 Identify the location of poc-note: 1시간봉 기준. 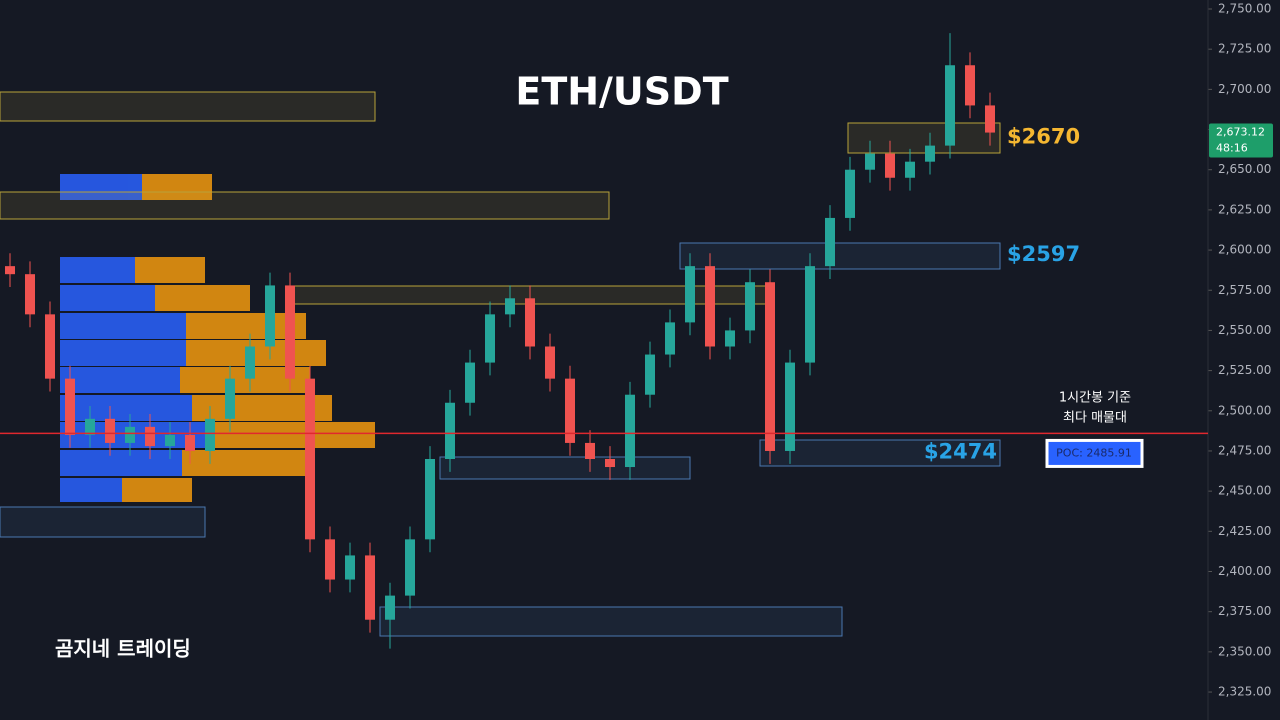
(1095, 398).